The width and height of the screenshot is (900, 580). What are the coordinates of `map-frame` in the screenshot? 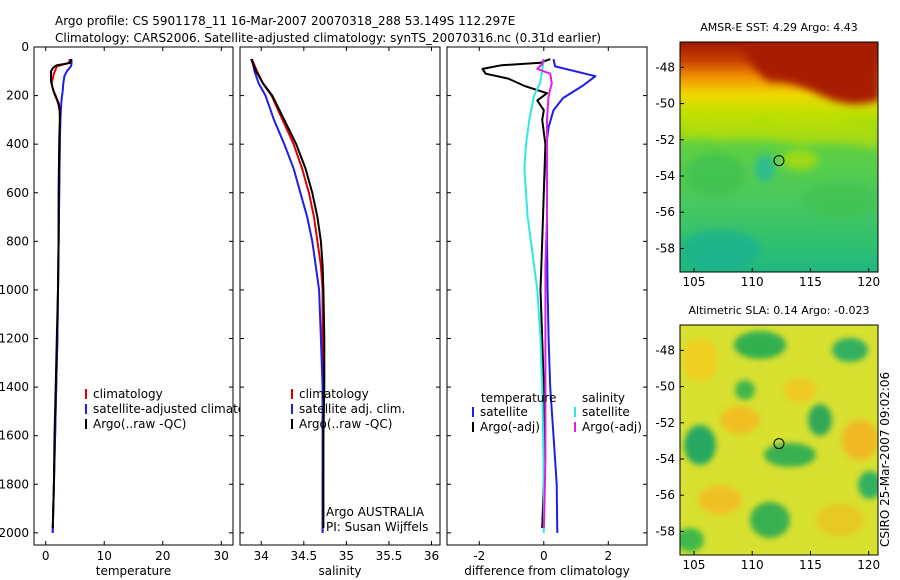 It's located at (779, 440).